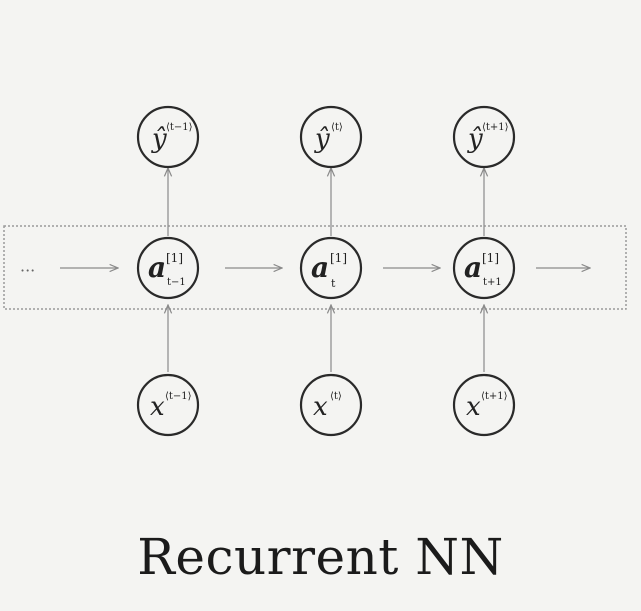  What do you see at coordinates (495, 127) in the screenshot?
I see `output-label-sup: ⟨t+1⟩` at bounding box center [495, 127].